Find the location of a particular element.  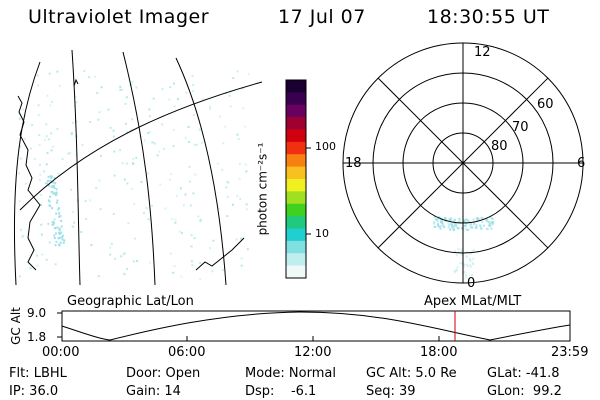

coastline-west is located at coordinates (29, 183).